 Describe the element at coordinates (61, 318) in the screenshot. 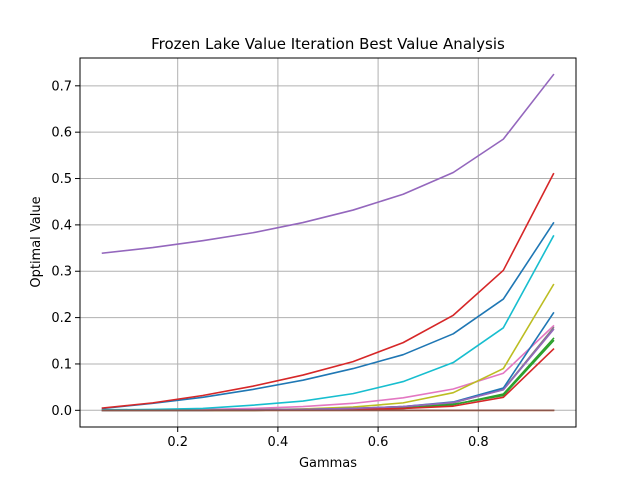

I see `y-tick-label: 0.2` at that location.